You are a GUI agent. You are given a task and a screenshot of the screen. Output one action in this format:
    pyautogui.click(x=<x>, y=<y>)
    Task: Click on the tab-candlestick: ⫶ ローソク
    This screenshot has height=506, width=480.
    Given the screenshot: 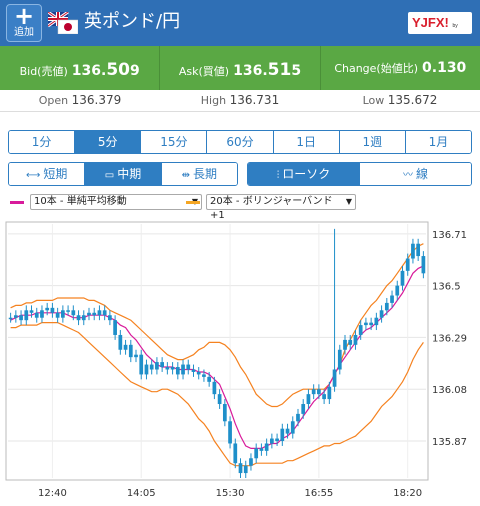 What is the action you would take?
    pyautogui.click(x=304, y=174)
    